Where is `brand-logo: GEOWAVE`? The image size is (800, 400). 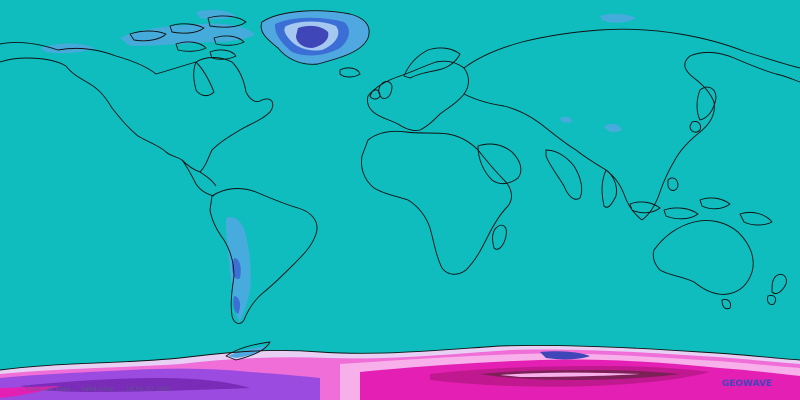
brand-logo: GEOWAVE is located at coordinates (747, 384).